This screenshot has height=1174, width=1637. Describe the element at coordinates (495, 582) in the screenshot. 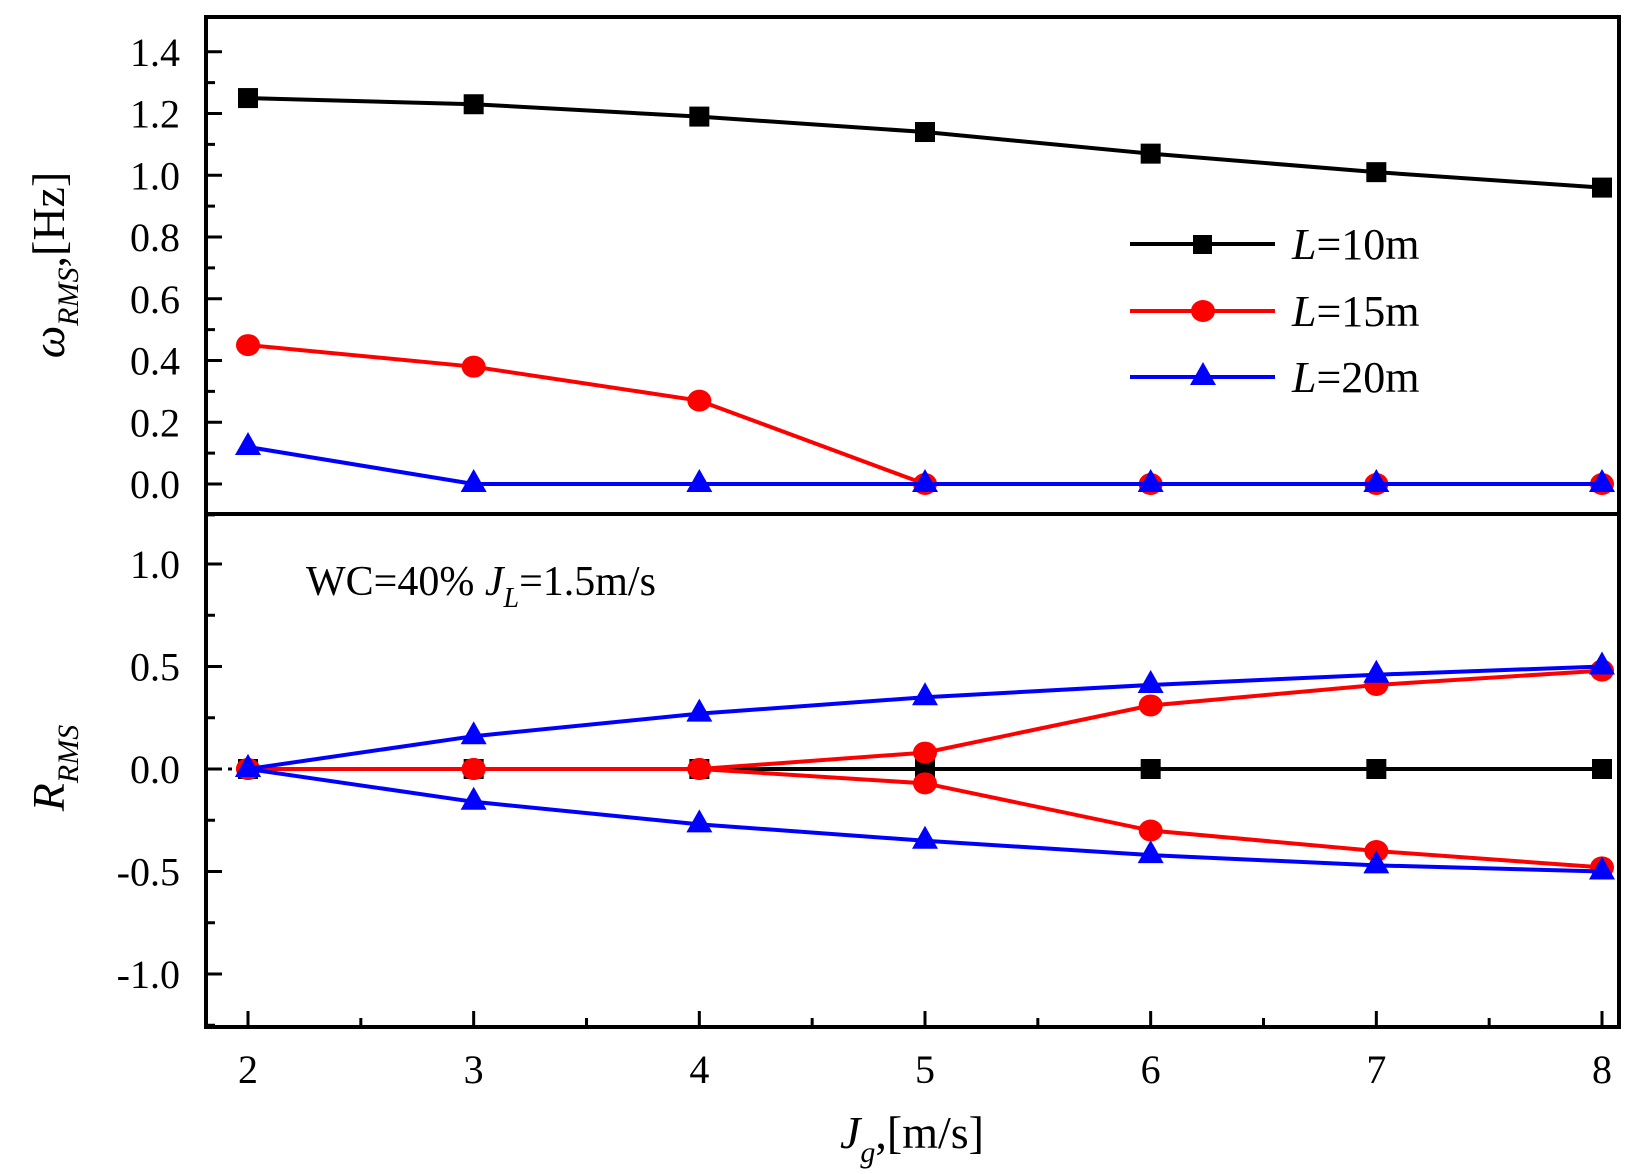

I see `annotation-italic: J` at that location.